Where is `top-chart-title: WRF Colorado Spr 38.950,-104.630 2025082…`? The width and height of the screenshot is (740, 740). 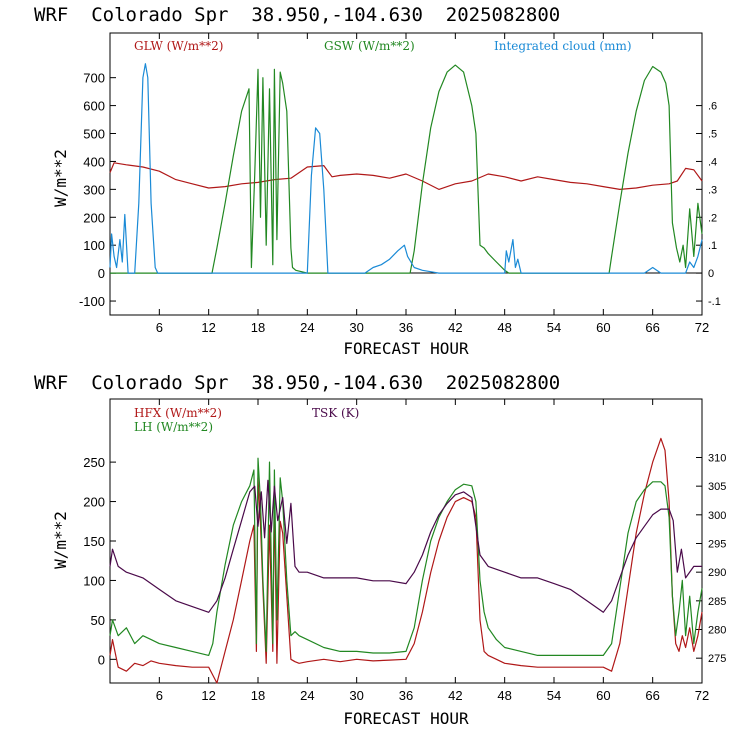 top-chart-title: WRF Colorado Spr 38.950,-104.630 2025082… is located at coordinates (297, 15).